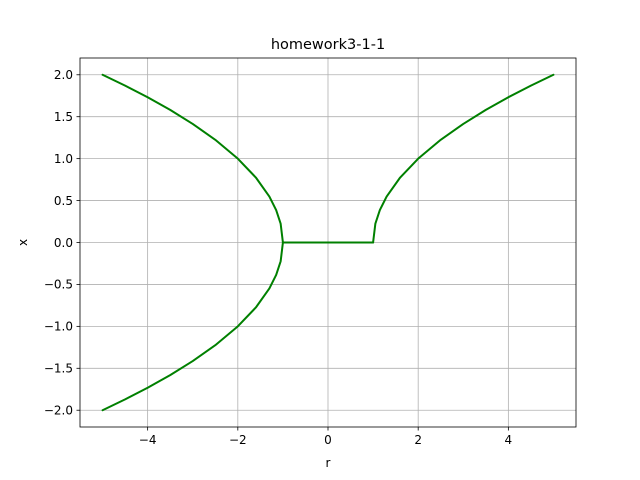 The height and width of the screenshot is (480, 640). What do you see at coordinates (58, 327) in the screenshot?
I see `y-tick-label: −1.0` at bounding box center [58, 327].